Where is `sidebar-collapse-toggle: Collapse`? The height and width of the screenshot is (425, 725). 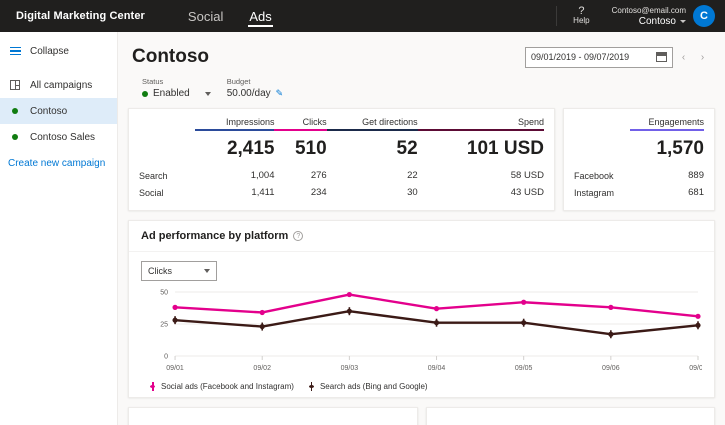 sidebar-collapse-toggle: Collapse is located at coordinates (58, 51).